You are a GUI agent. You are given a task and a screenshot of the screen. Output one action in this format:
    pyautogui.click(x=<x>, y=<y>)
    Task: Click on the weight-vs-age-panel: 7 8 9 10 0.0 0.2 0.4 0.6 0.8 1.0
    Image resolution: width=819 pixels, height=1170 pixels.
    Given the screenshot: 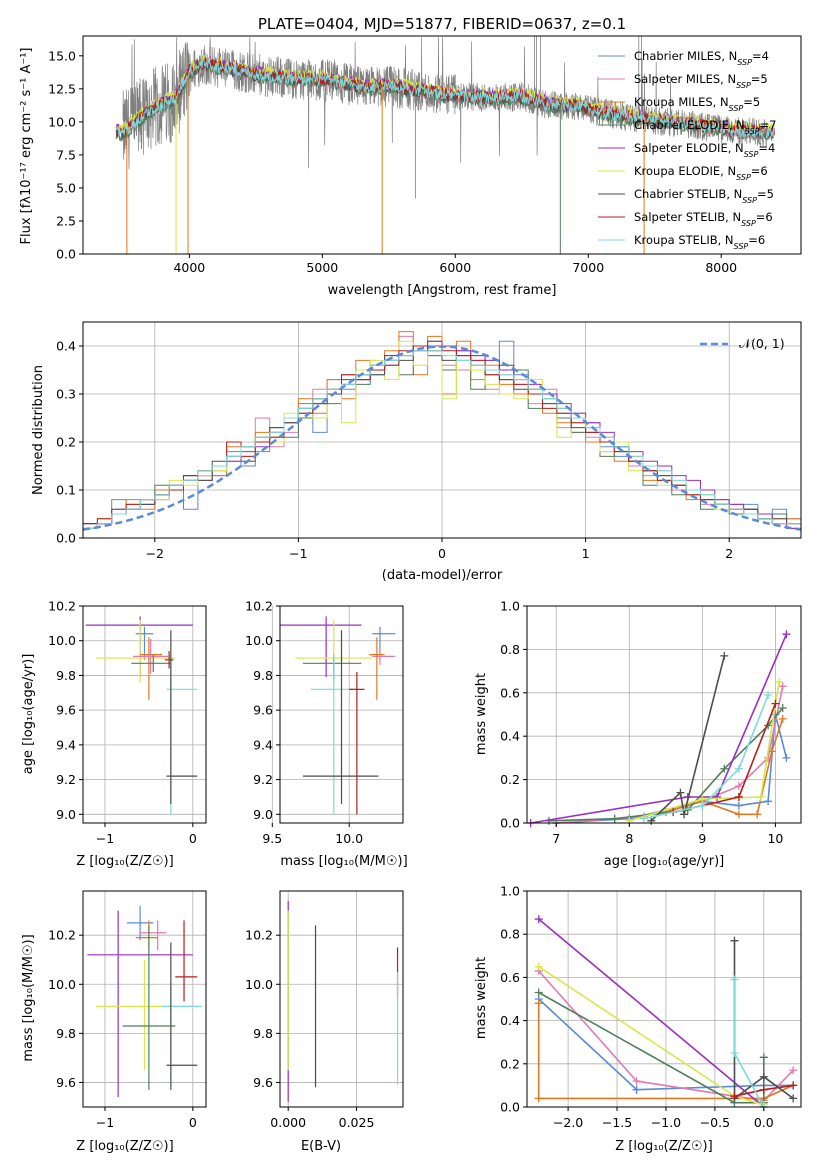 What is the action you would take?
    pyautogui.click(x=651, y=722)
    